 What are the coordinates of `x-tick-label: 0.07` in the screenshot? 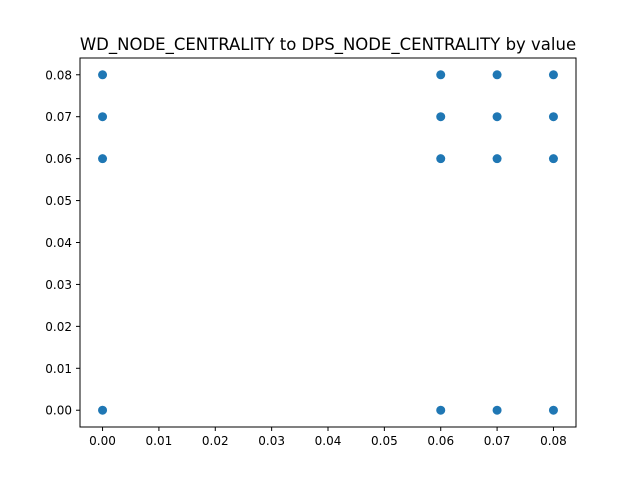 It's located at (497, 441).